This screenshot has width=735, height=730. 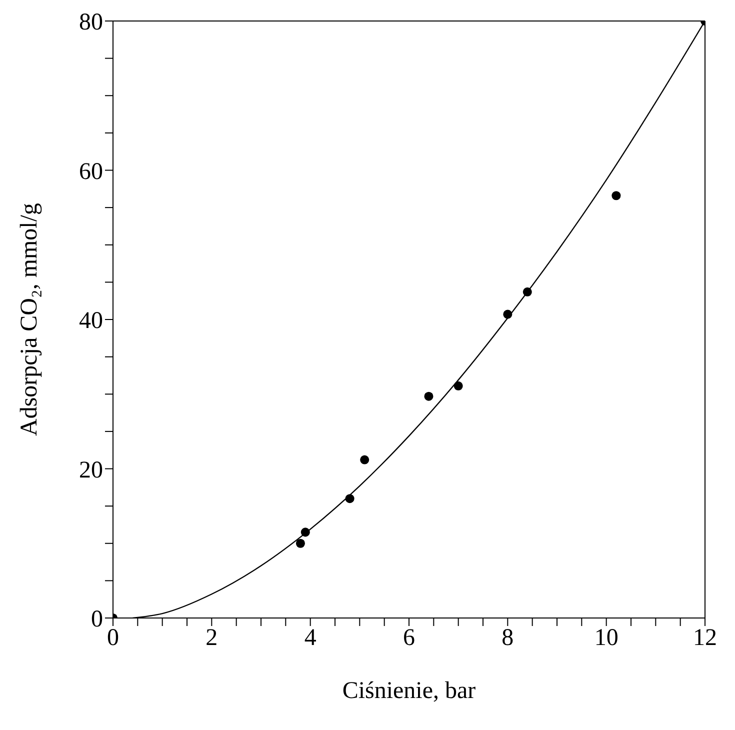 I want to click on y-tick-label: 60, so click(x=91, y=171).